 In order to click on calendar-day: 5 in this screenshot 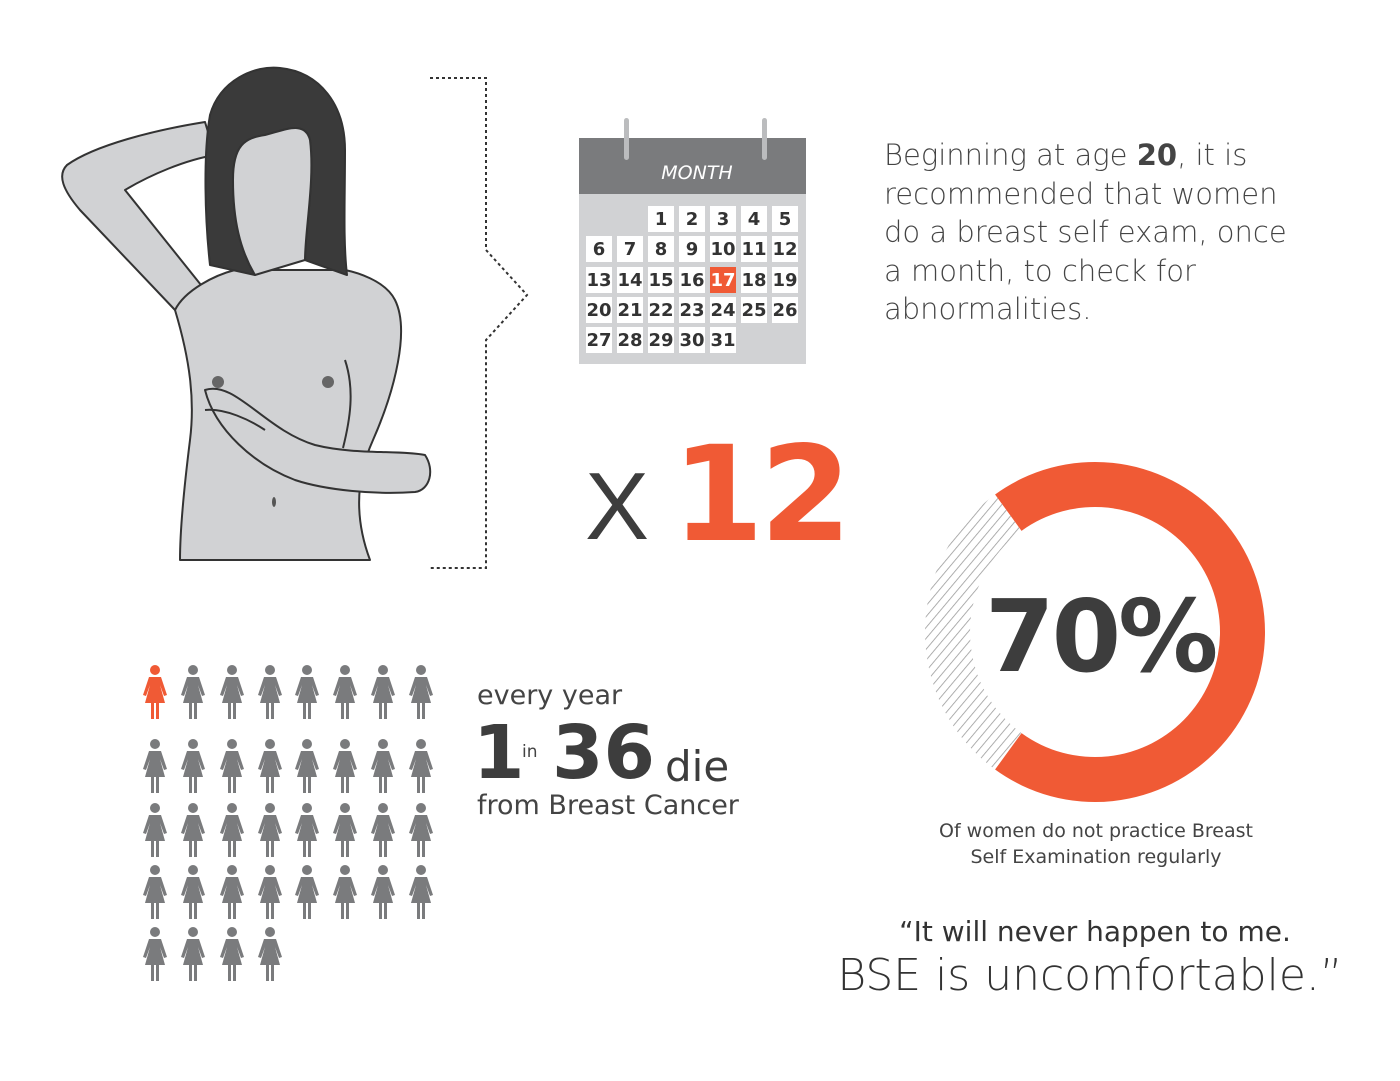, I will do `click(785, 219)`.